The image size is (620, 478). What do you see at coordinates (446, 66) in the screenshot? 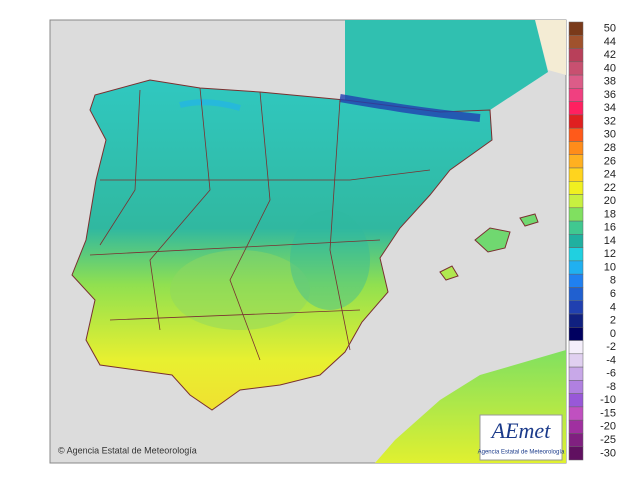
I see `france` at bounding box center [446, 66].